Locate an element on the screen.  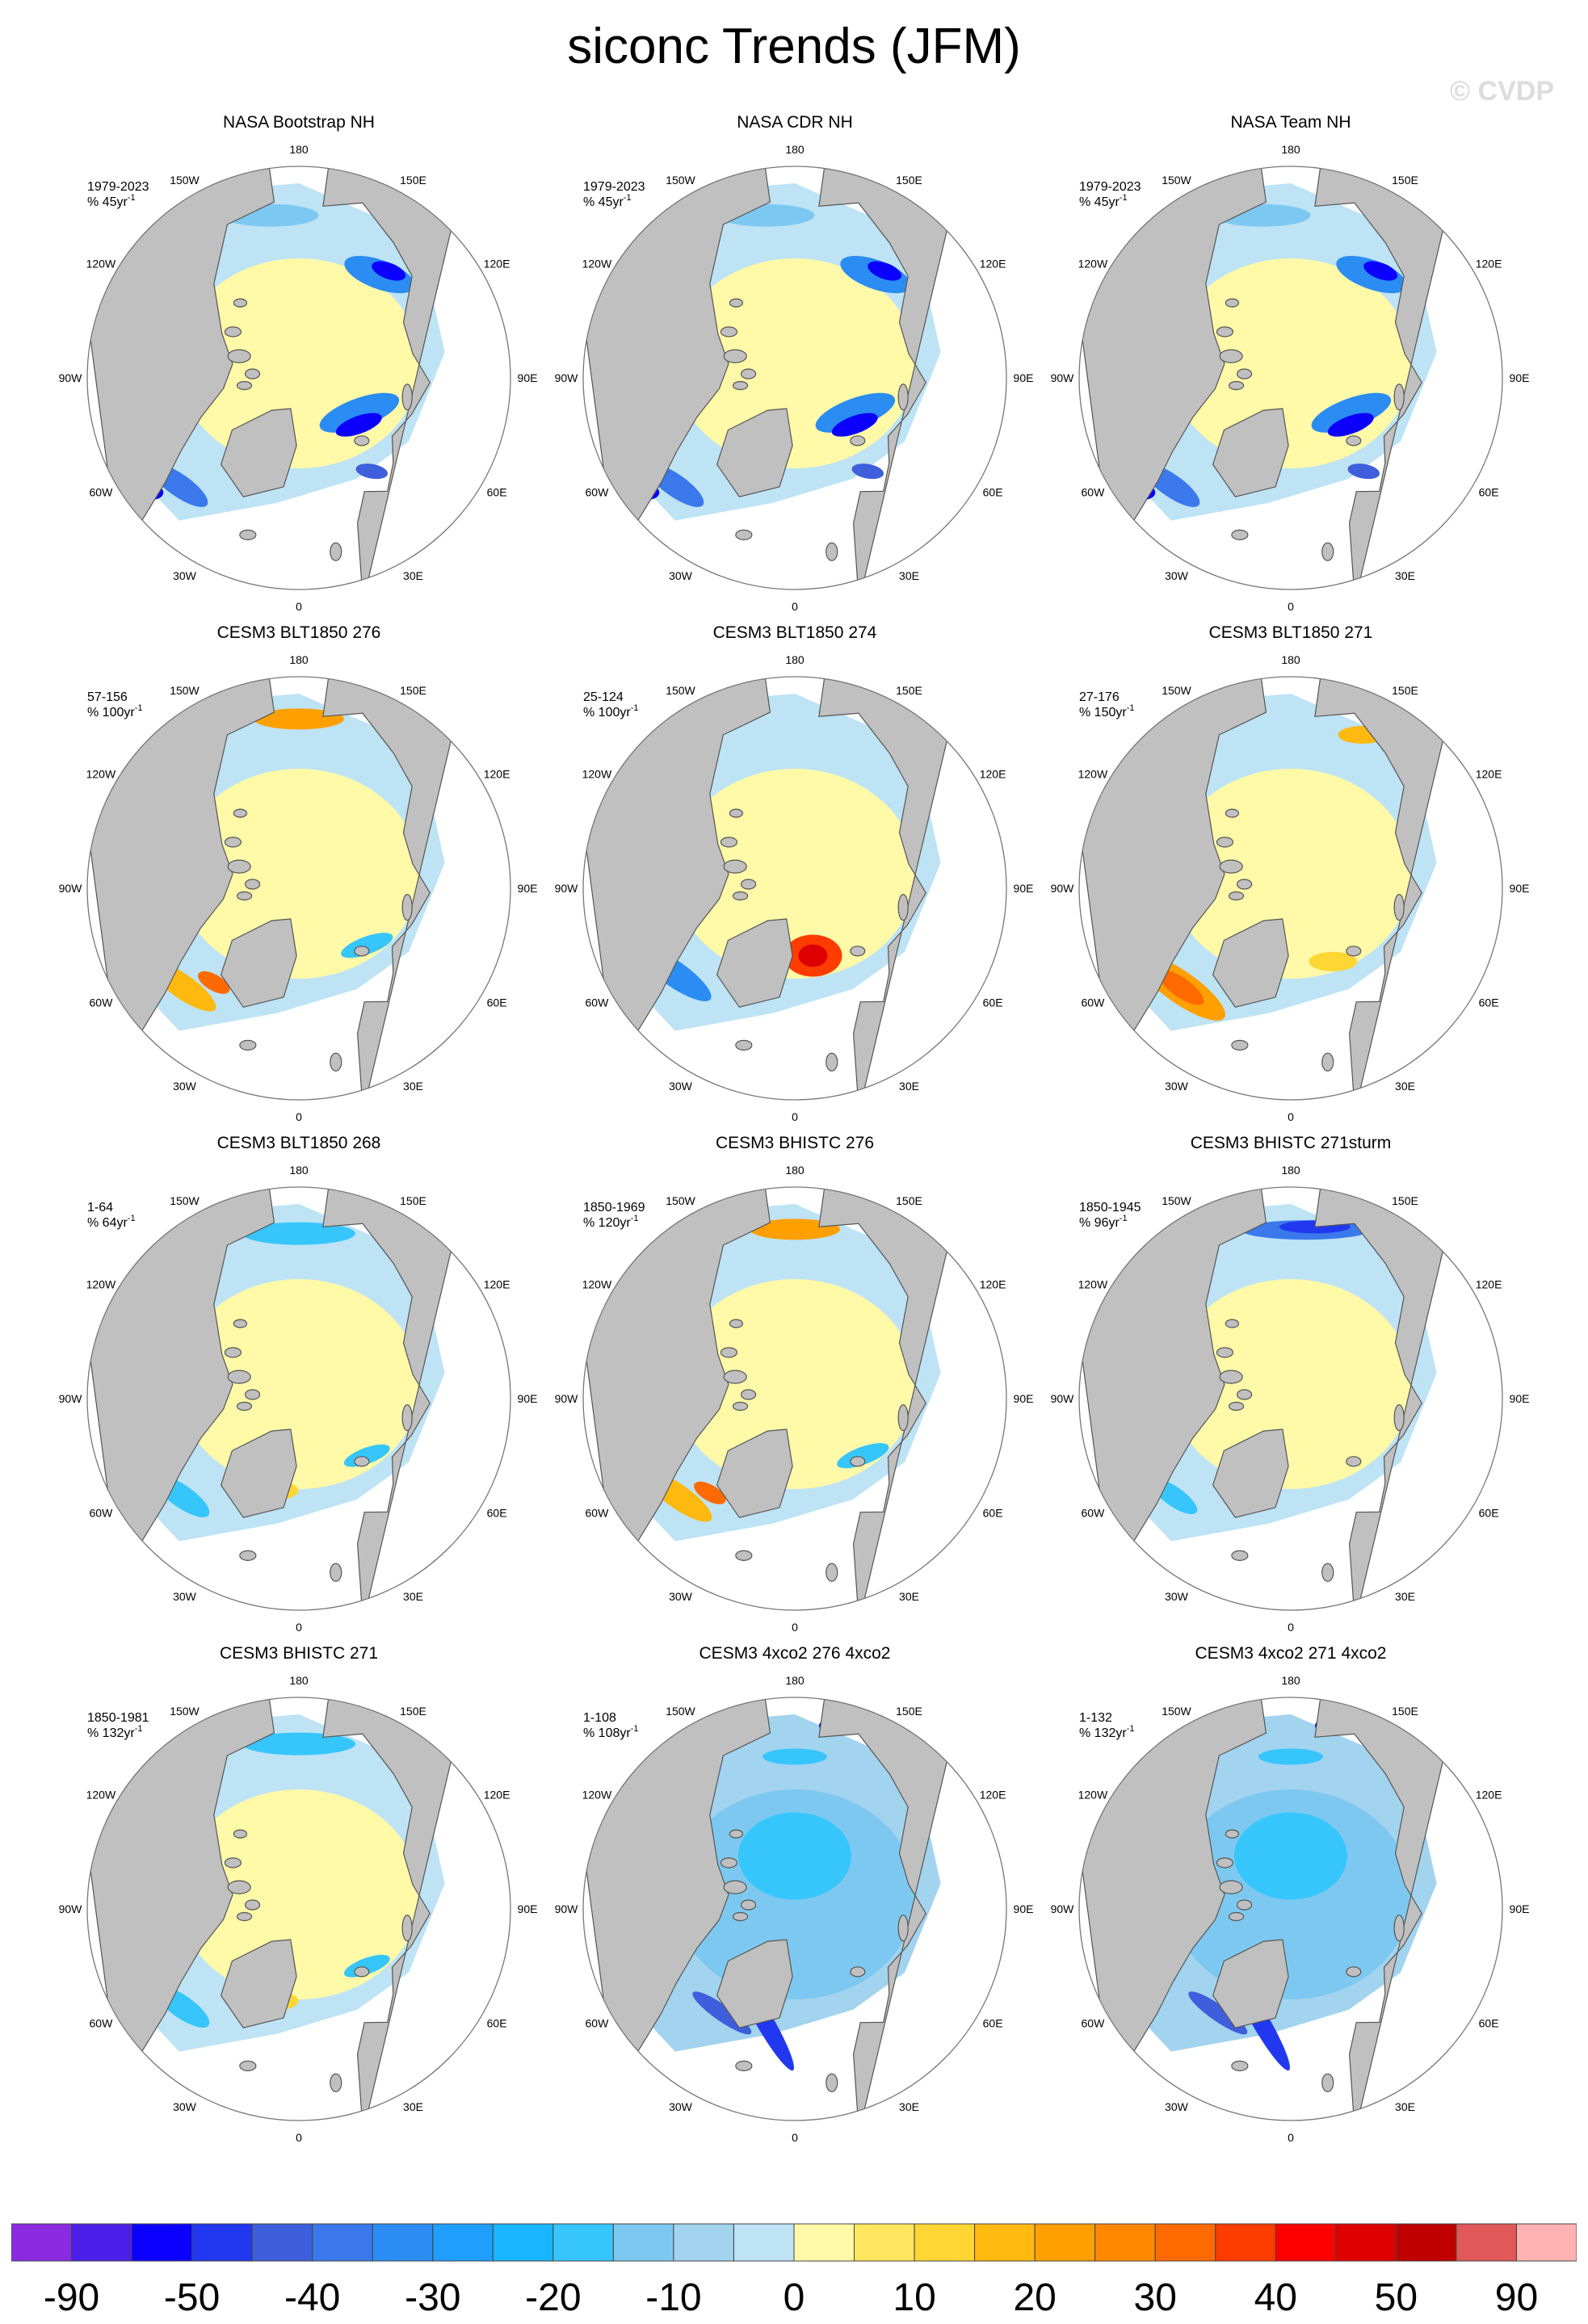
panel-title: NASA CDR NH is located at coordinates (795, 122).